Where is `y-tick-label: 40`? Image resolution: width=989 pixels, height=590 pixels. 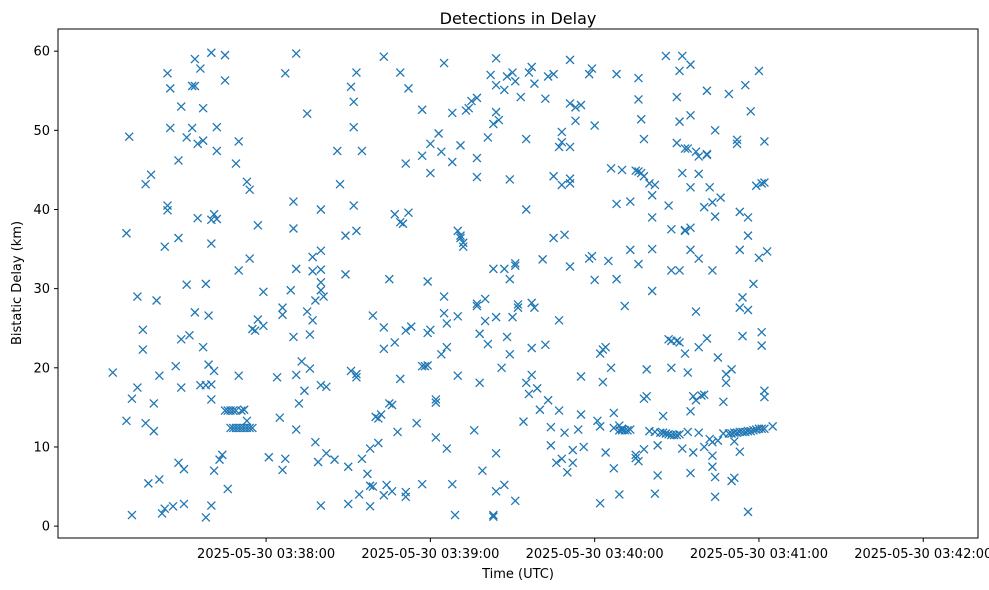 y-tick-label: 40 is located at coordinates (41, 210).